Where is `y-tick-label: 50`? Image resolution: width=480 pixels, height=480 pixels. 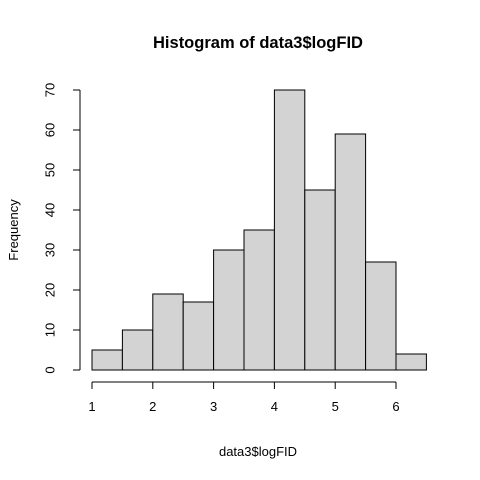 y-tick-label: 50 is located at coordinates (49, 170).